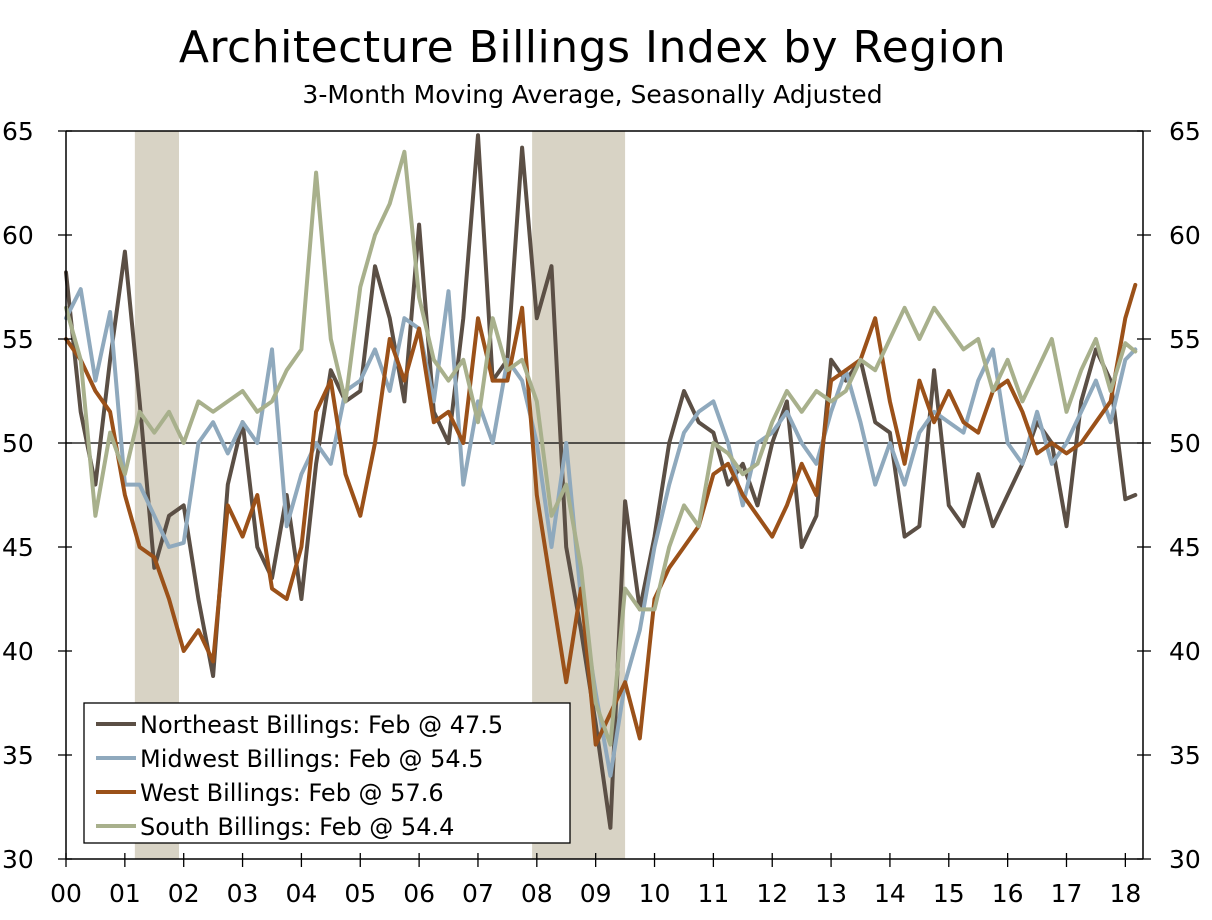 Image resolution: width=1212 pixels, height=920 pixels. Describe the element at coordinates (18, 235) in the screenshot. I see `y-tick-label-left: 60` at that location.